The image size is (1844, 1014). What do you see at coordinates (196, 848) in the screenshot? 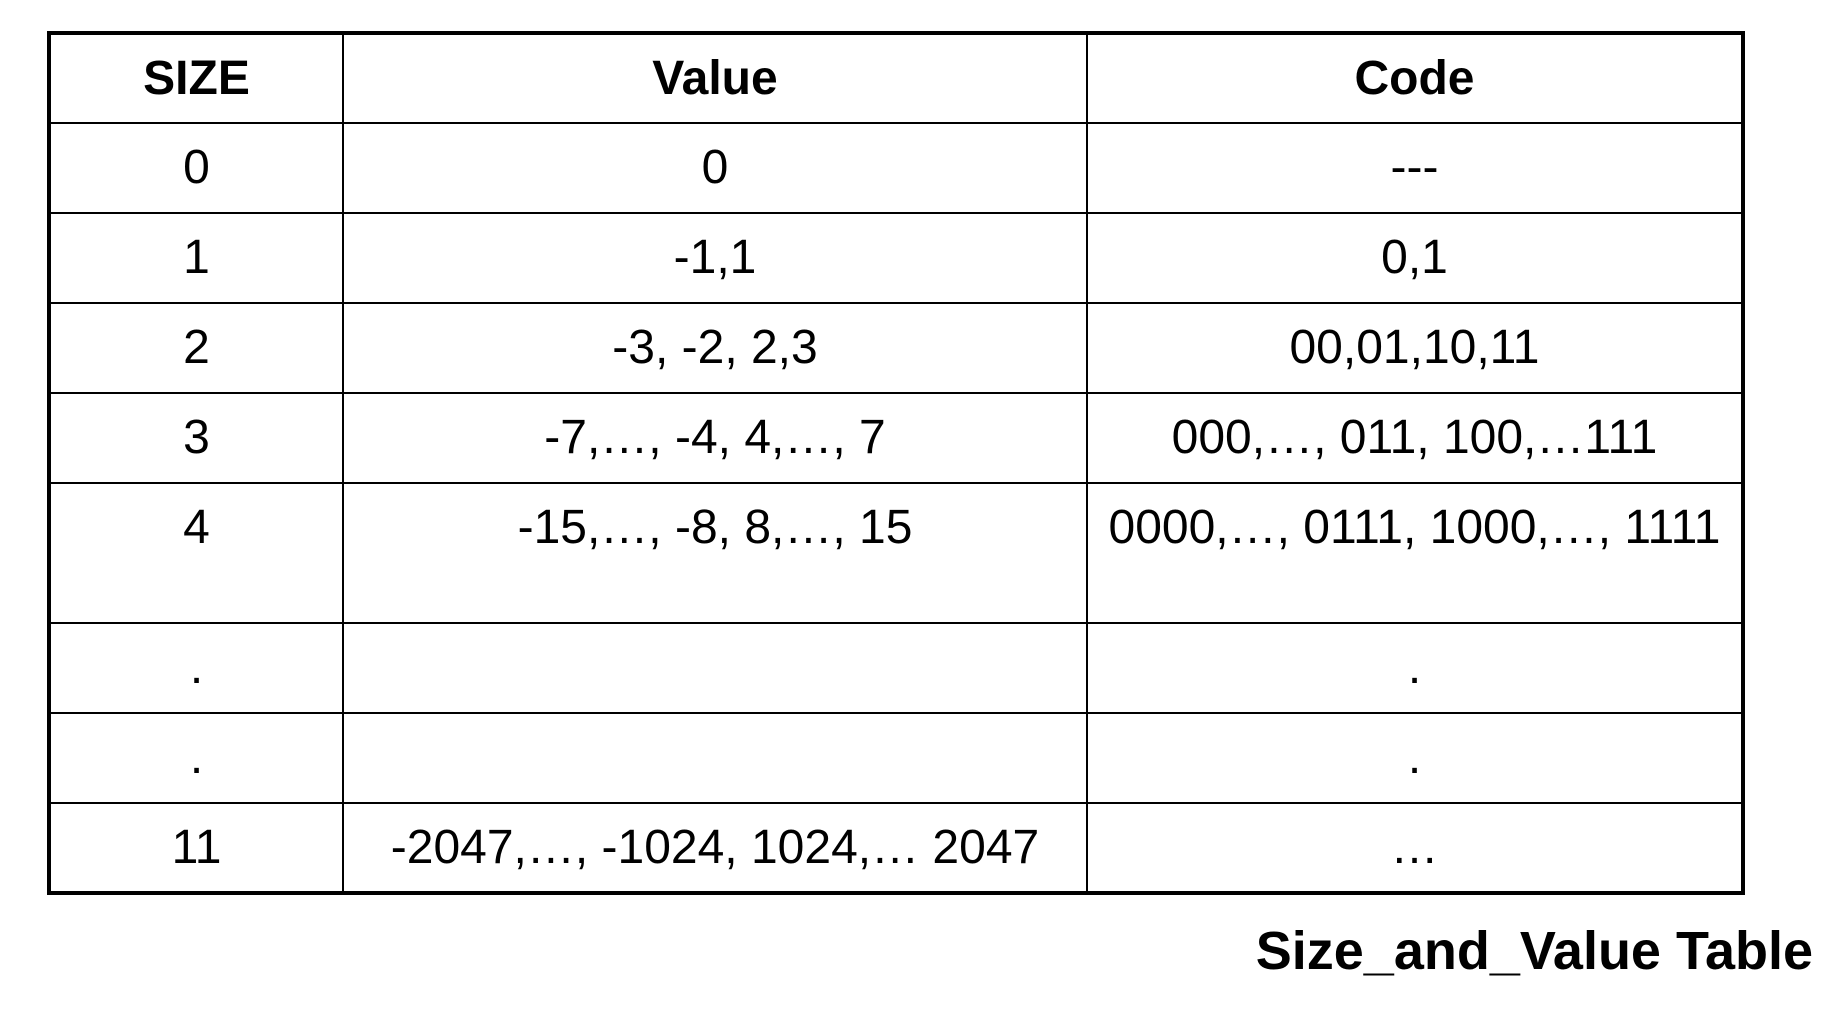
I see `table-cell: 11` at bounding box center [196, 848].